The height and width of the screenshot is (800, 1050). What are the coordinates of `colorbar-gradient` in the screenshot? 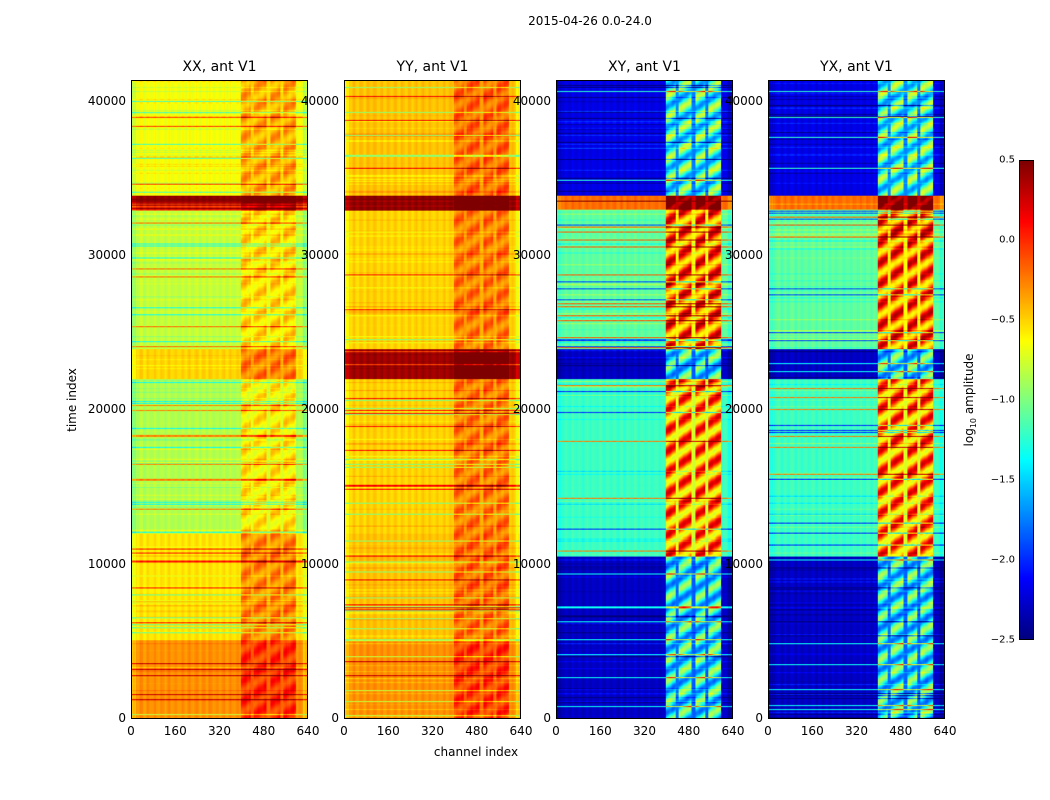 It's located at (1026, 400).